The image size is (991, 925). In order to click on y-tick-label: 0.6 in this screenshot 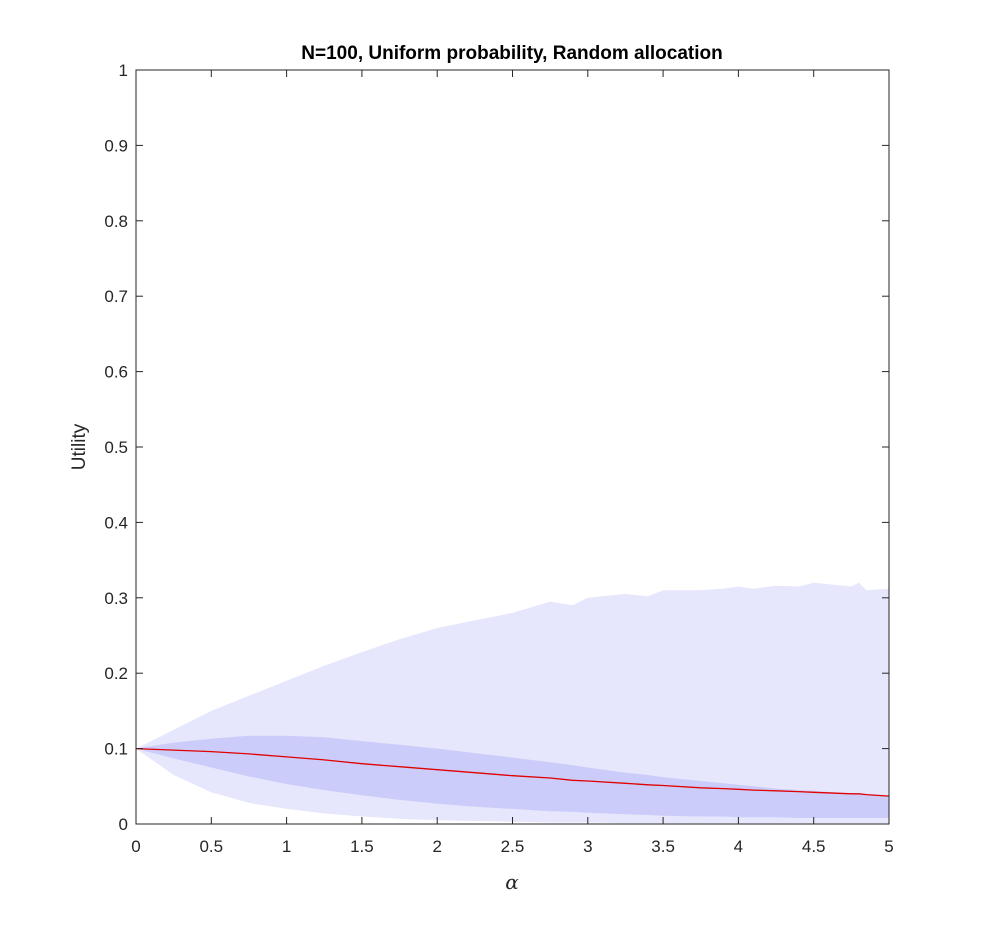, I will do `click(116, 372)`.